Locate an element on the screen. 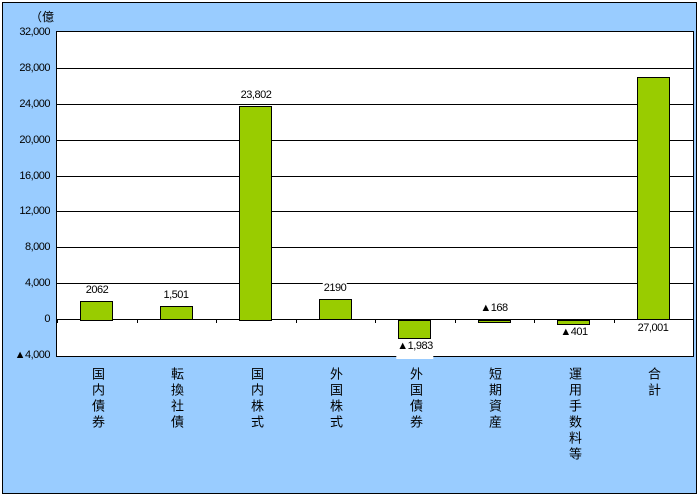  category-label: 国内債券 is located at coordinates (97, 399).